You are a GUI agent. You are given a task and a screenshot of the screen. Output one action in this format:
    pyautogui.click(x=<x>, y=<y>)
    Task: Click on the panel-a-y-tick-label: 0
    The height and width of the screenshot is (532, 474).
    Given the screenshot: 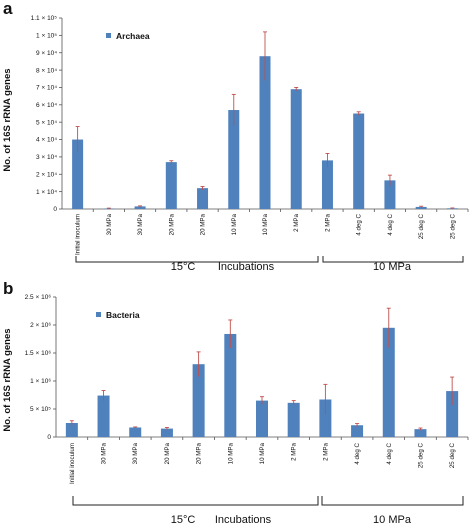 What is the action you would take?
    pyautogui.click(x=55, y=209)
    